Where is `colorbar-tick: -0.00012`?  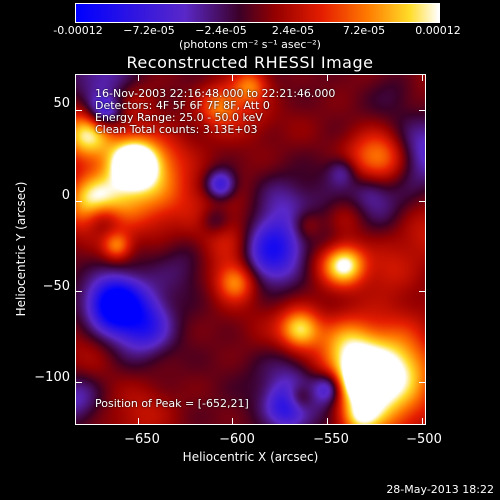
colorbar-tick: -0.00012 is located at coordinates (78, 30).